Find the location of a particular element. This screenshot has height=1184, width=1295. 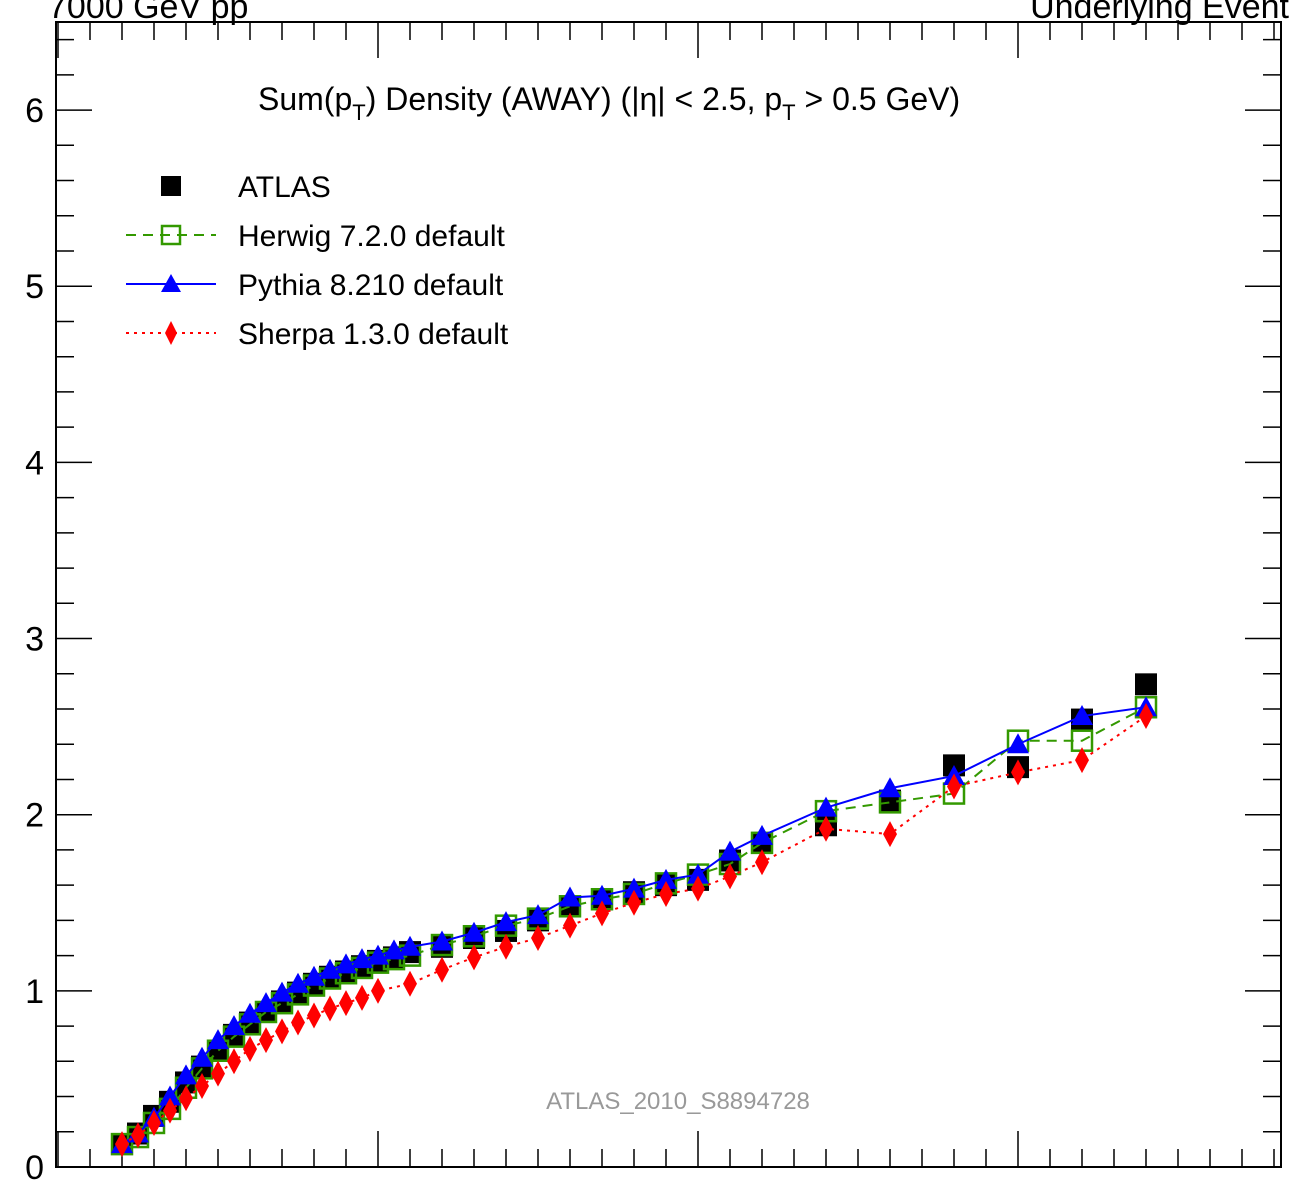

y-tick-label: 0 is located at coordinates (34, 1166).